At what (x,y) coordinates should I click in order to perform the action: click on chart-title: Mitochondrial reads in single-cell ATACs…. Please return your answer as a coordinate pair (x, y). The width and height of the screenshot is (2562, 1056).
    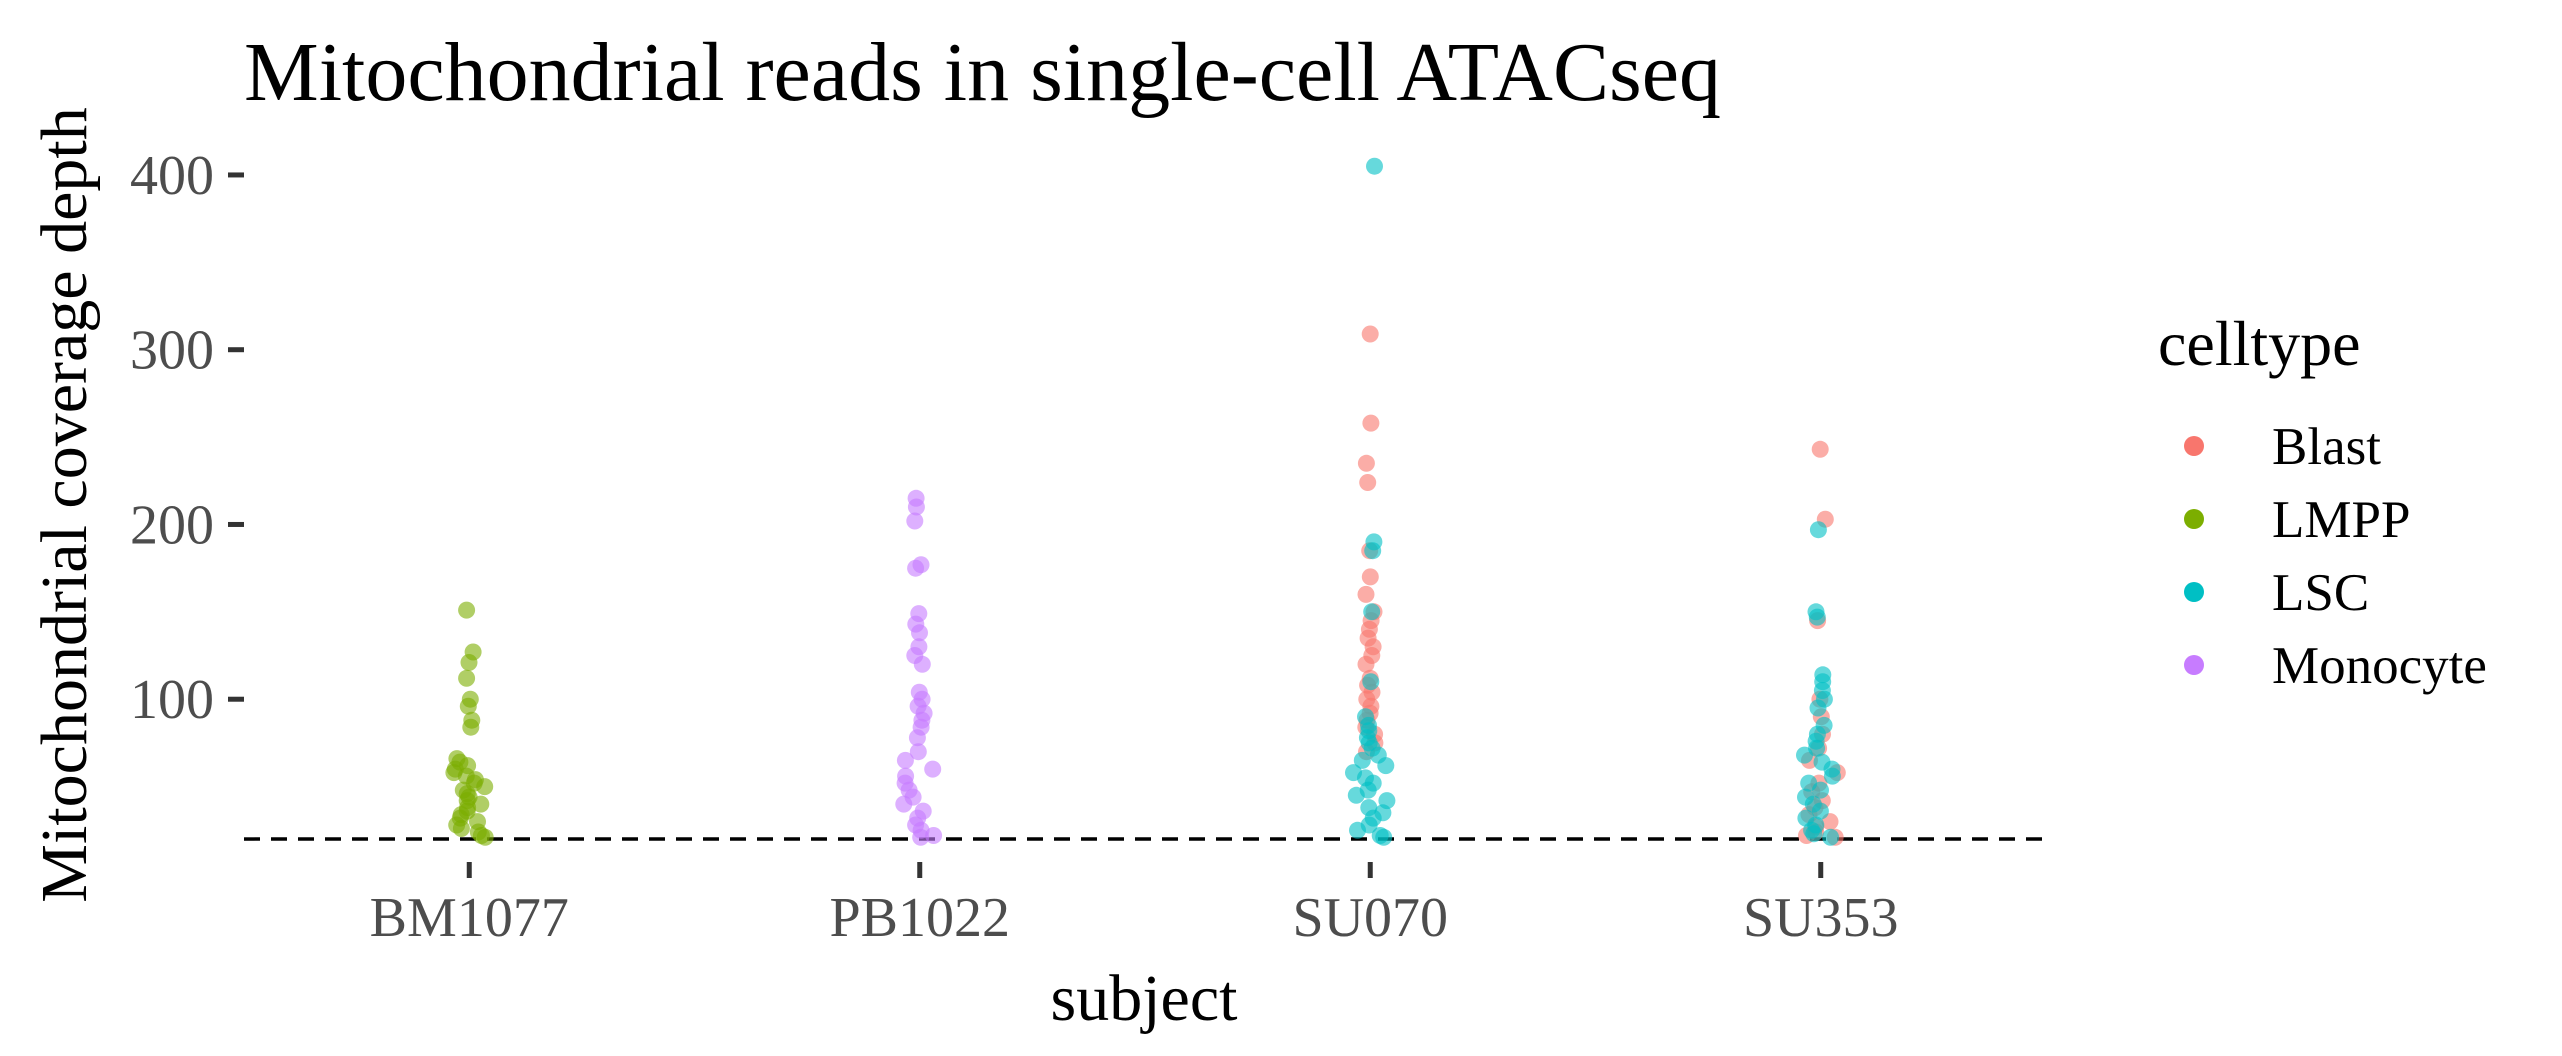
    Looking at the image, I should click on (982, 72).